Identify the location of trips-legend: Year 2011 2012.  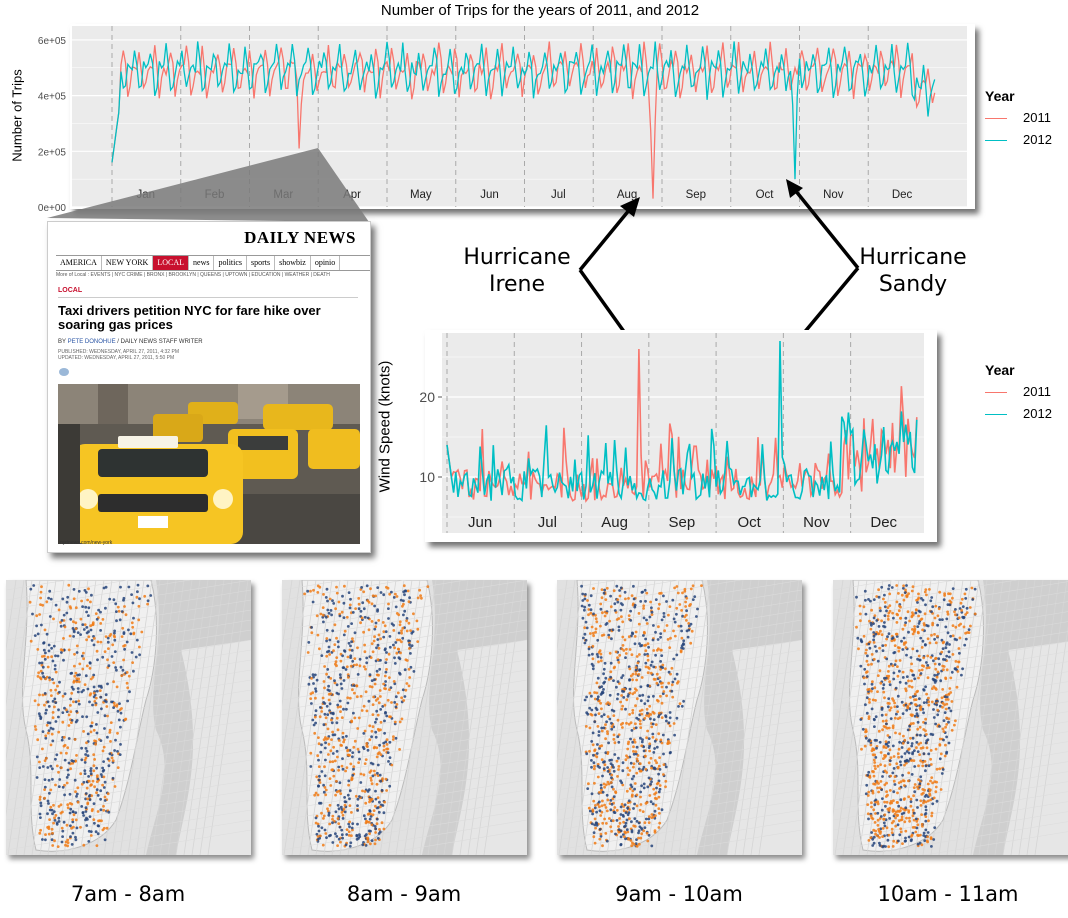
(1025, 120).